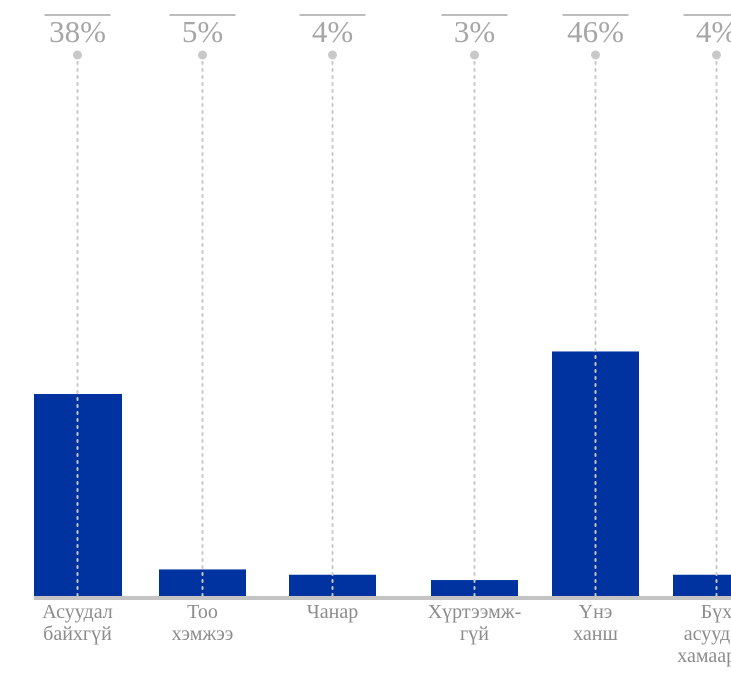 The width and height of the screenshot is (731, 685). What do you see at coordinates (77, 634) in the screenshot?
I see `category-label-line: байхгүй` at bounding box center [77, 634].